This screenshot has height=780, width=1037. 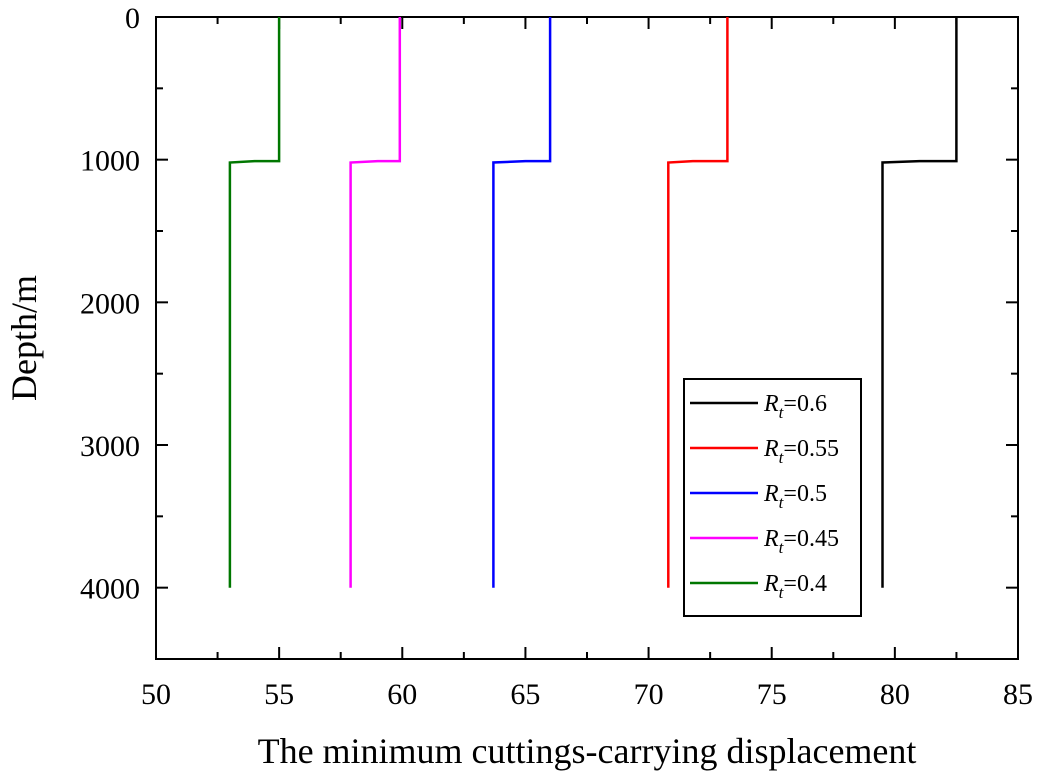 What do you see at coordinates (110, 446) in the screenshot?
I see `y-tick-label: 3000` at bounding box center [110, 446].